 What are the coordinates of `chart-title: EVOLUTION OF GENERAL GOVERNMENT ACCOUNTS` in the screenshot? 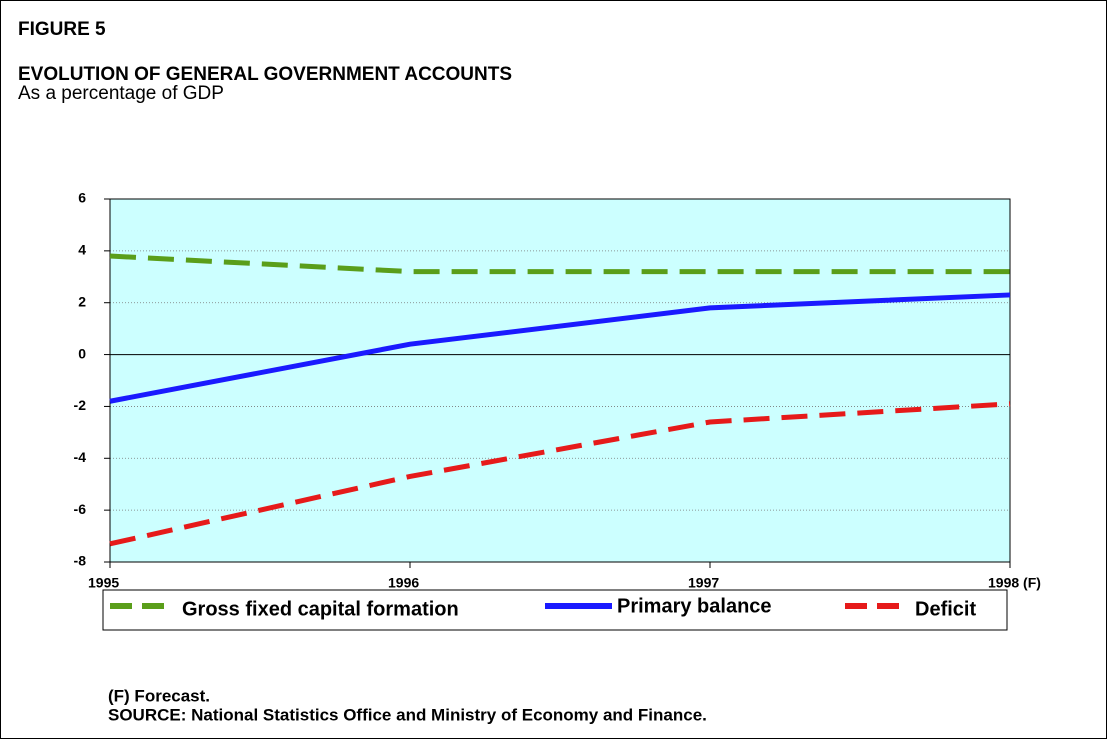 It's located at (265, 74).